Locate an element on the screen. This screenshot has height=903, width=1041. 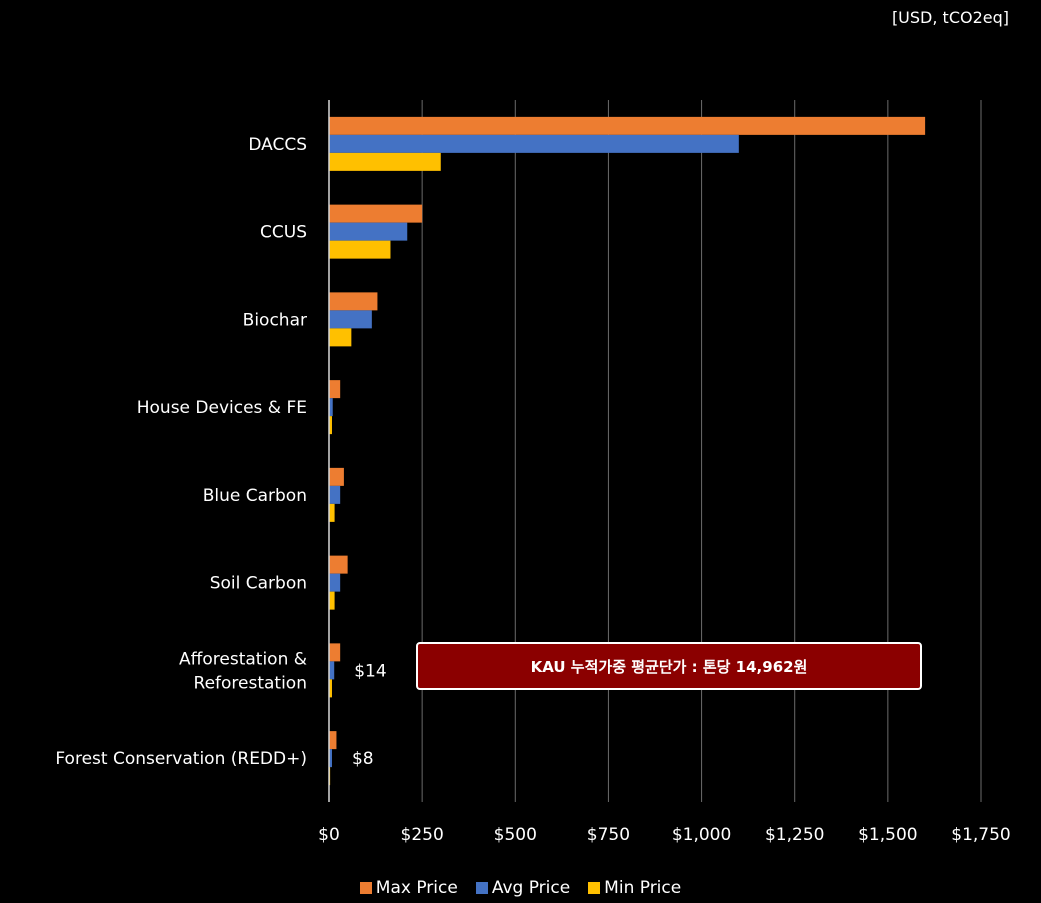
x-tick-label: $1,500 is located at coordinates (887, 835).